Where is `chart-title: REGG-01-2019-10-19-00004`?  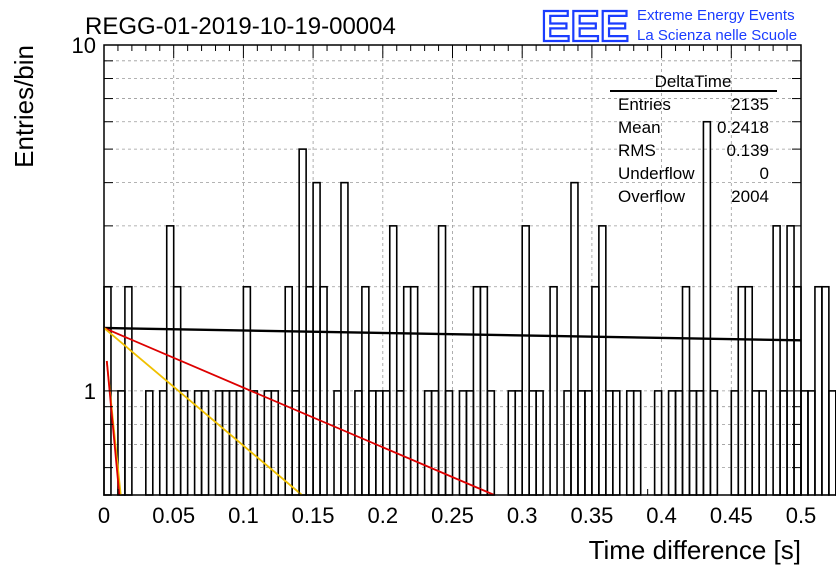 chart-title: REGG-01-2019-10-19-00004 is located at coordinates (240, 26).